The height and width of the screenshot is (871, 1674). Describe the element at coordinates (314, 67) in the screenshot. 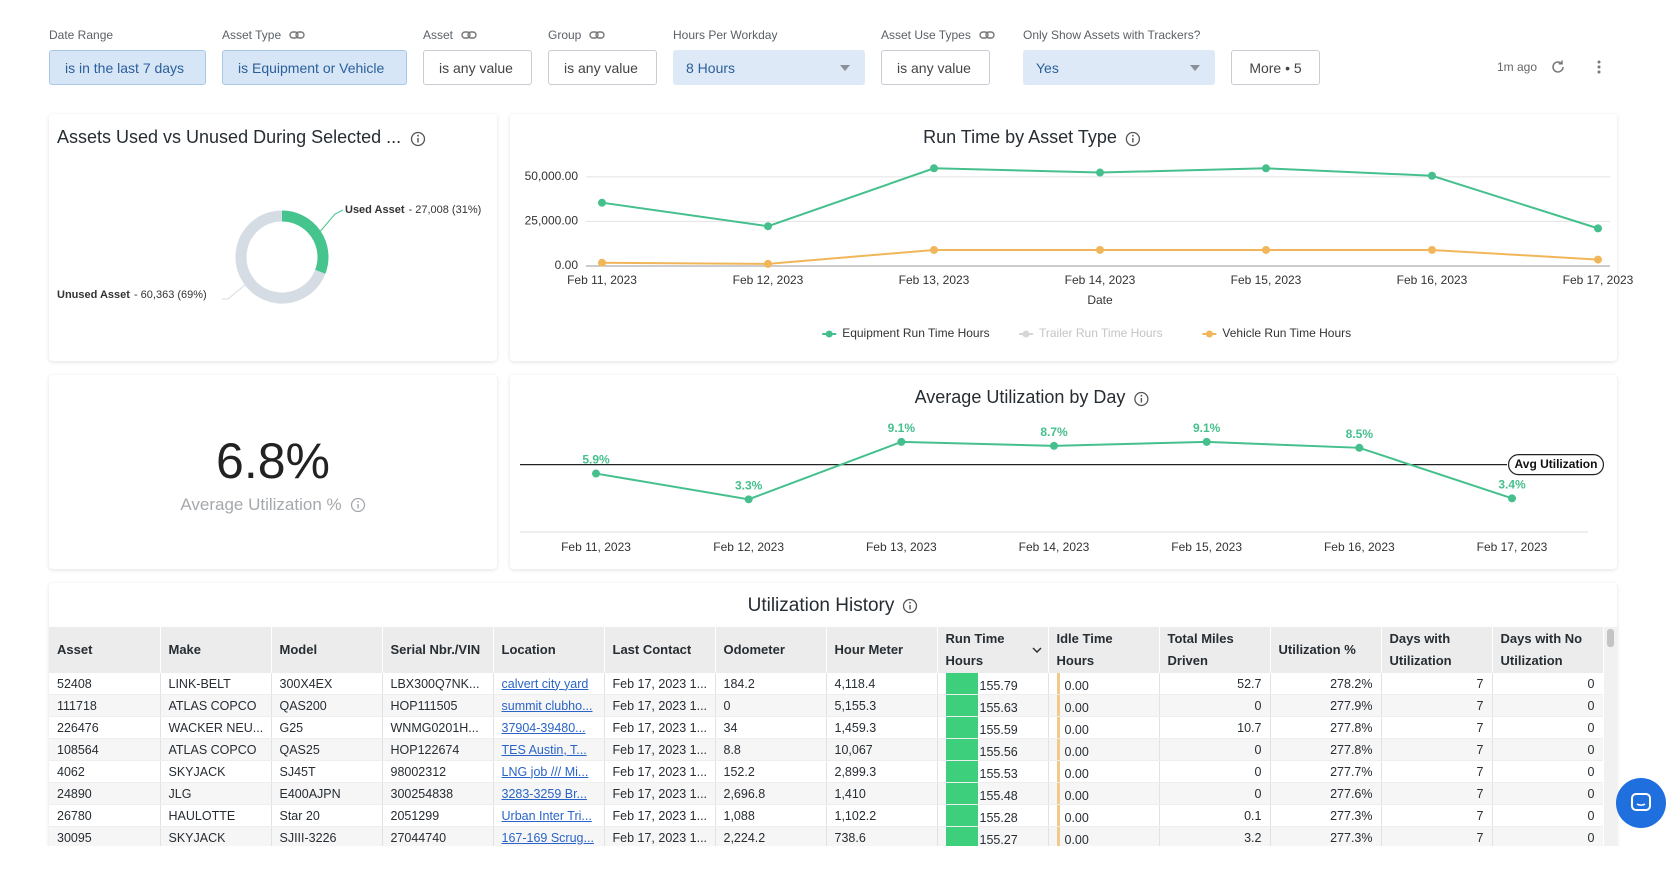

I see `filter-button: is Equipment or Vehicle` at that location.